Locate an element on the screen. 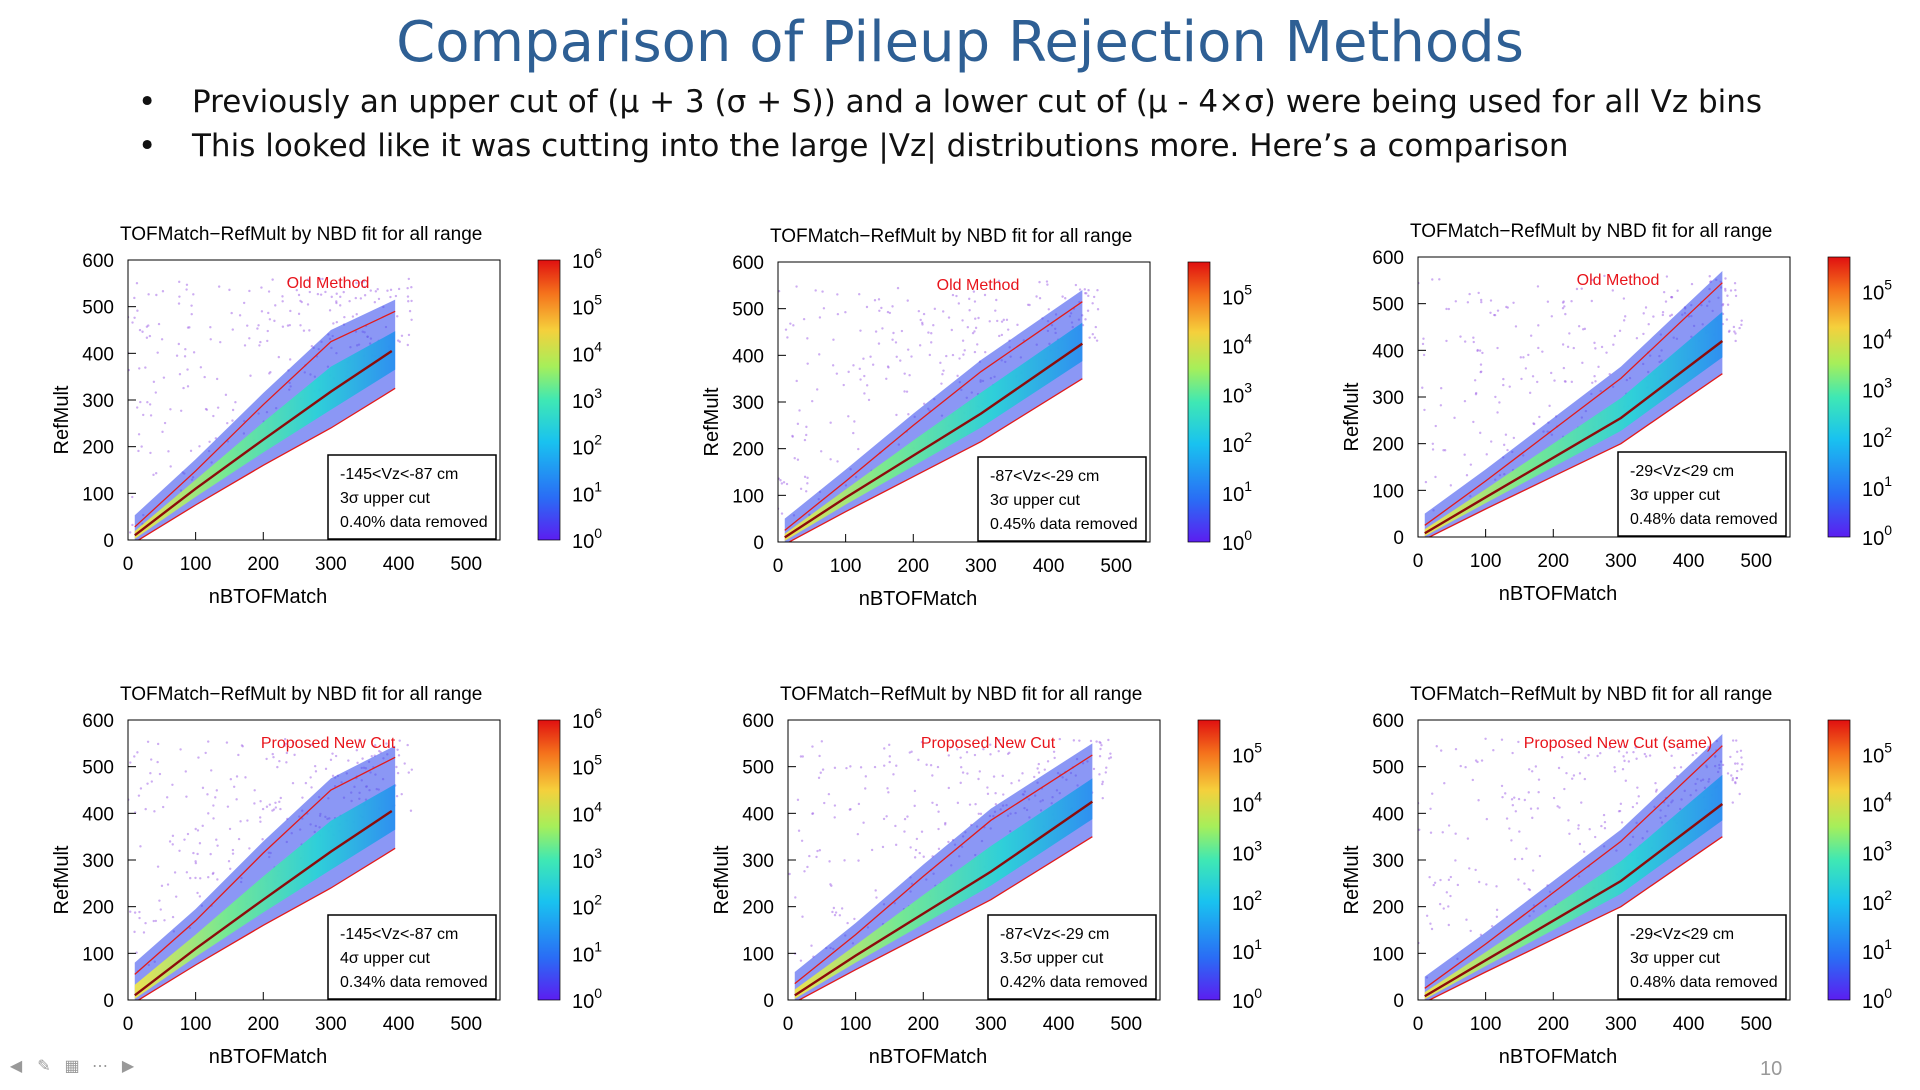 The width and height of the screenshot is (1920, 1090). colorbar-tick-label: 10³ is located at coordinates (587, 859).